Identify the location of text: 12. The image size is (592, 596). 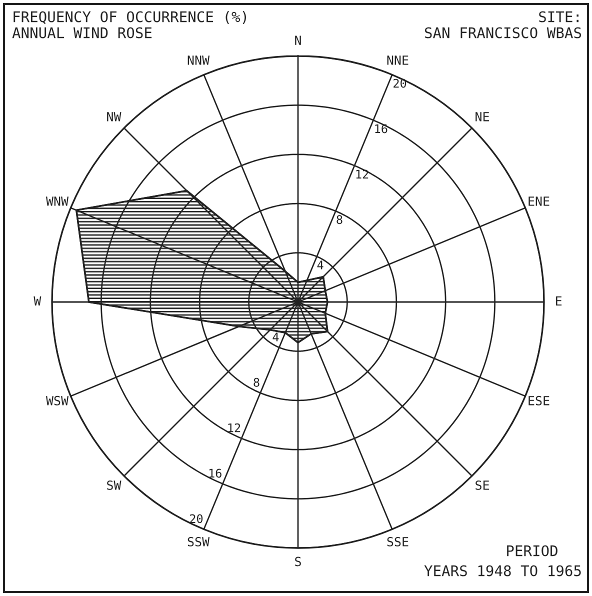
(234, 427).